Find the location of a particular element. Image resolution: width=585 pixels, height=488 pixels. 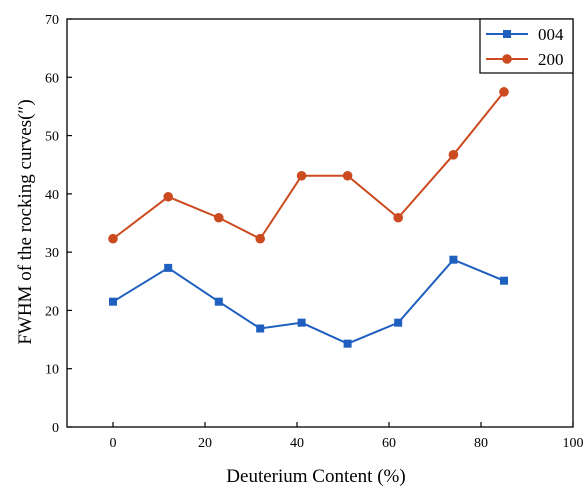

legend-label-004: 004 is located at coordinates (551, 34).